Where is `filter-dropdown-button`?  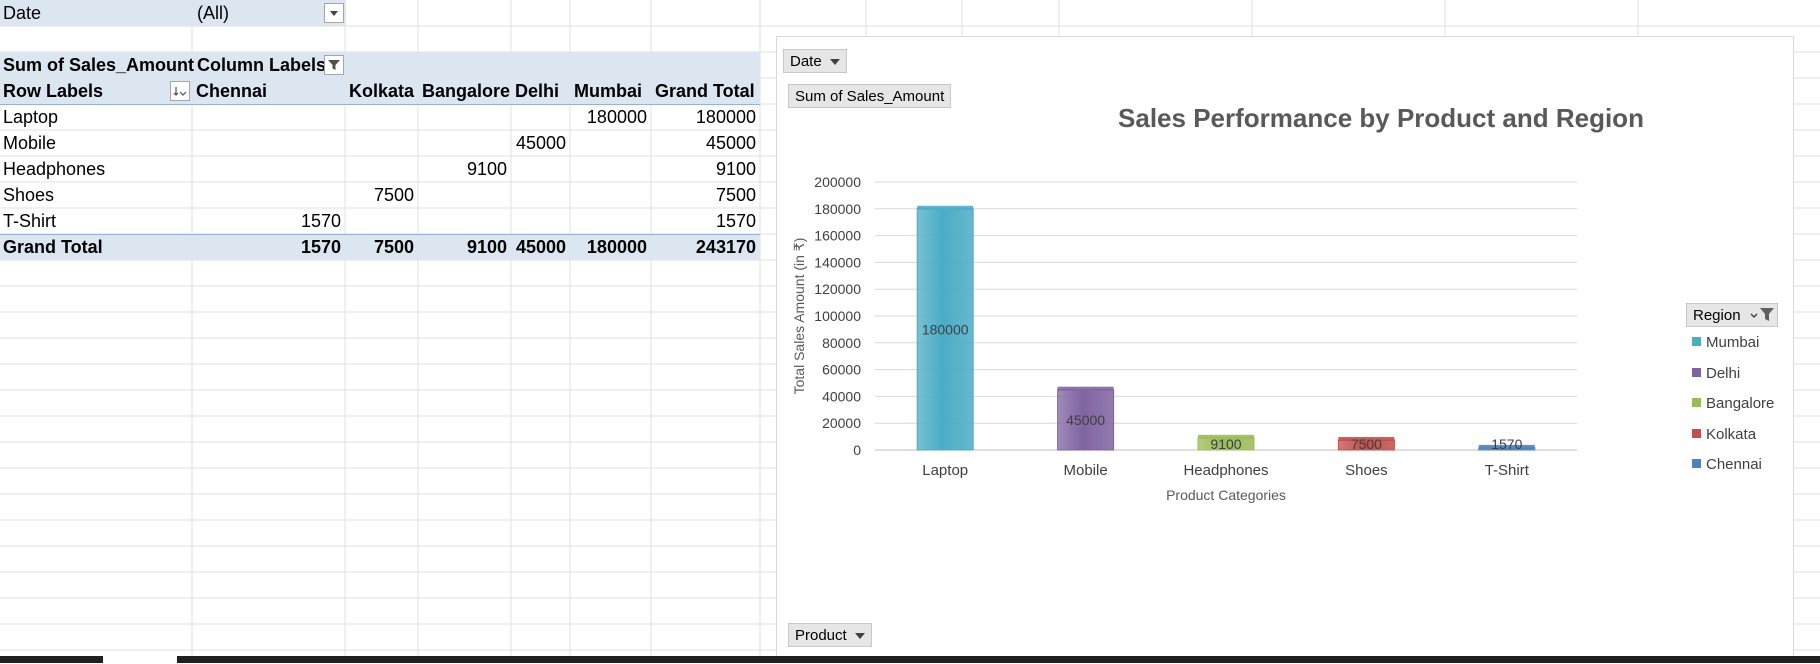 filter-dropdown-button is located at coordinates (334, 13).